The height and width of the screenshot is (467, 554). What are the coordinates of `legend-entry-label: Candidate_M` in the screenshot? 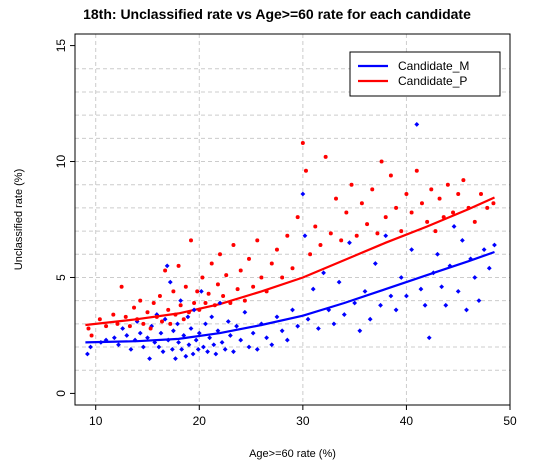 It's located at (433, 66).